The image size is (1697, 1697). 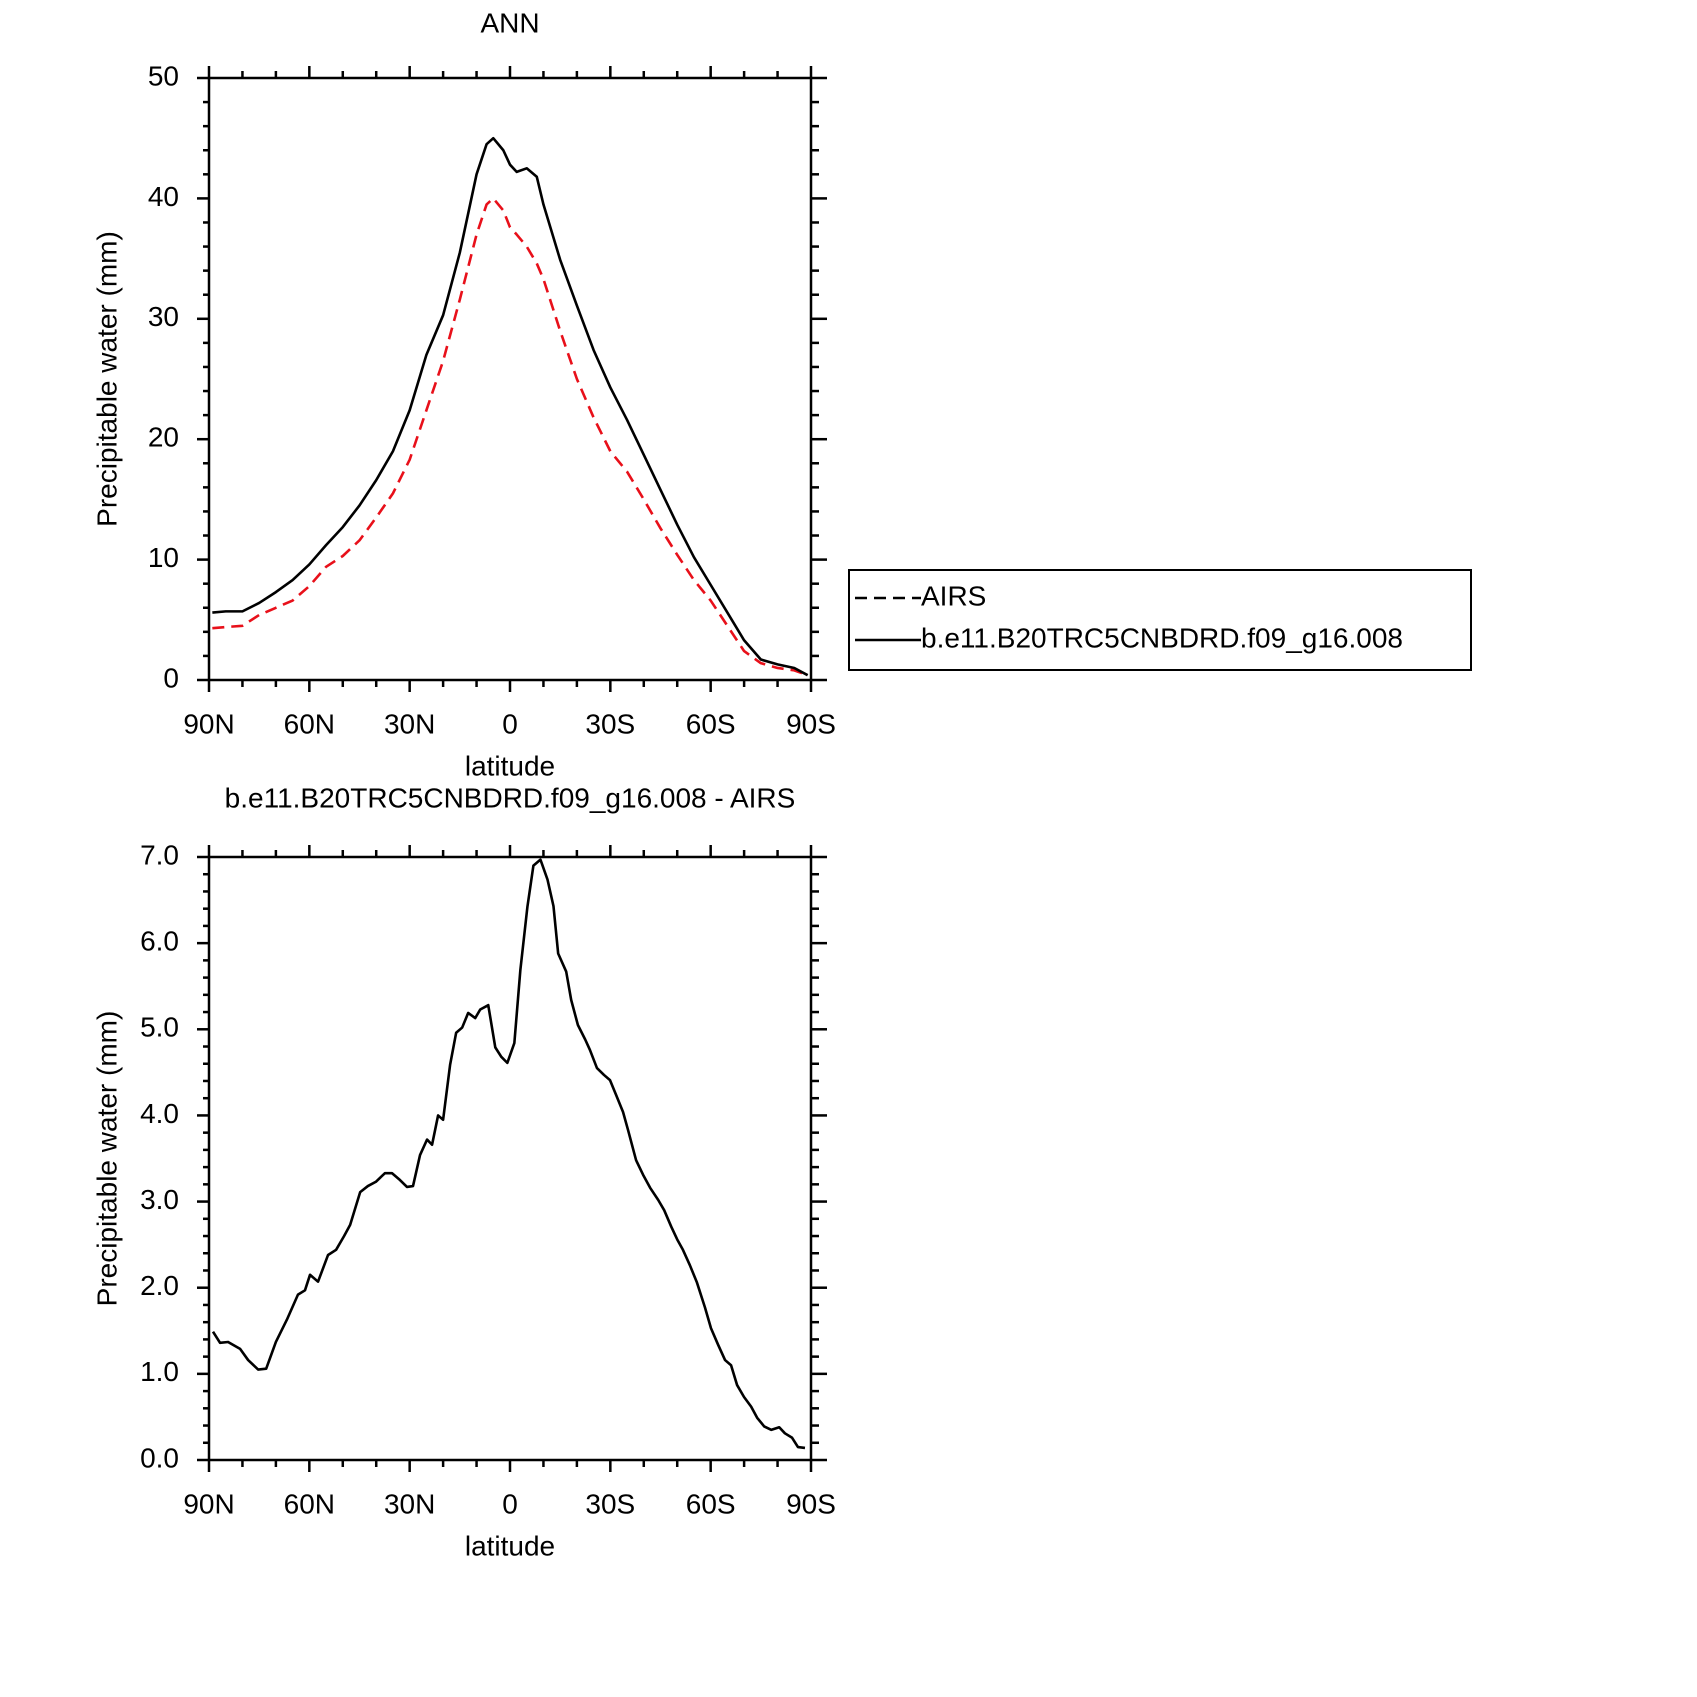 What do you see at coordinates (159, 1027) in the screenshot?
I see `y-tick-label: 5.0` at bounding box center [159, 1027].